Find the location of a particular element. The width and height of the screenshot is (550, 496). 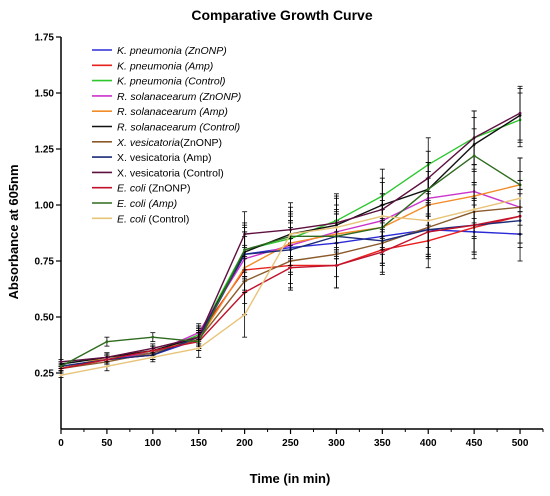

legend-label: R. solanacearum (Control) is located at coordinates (178, 128).